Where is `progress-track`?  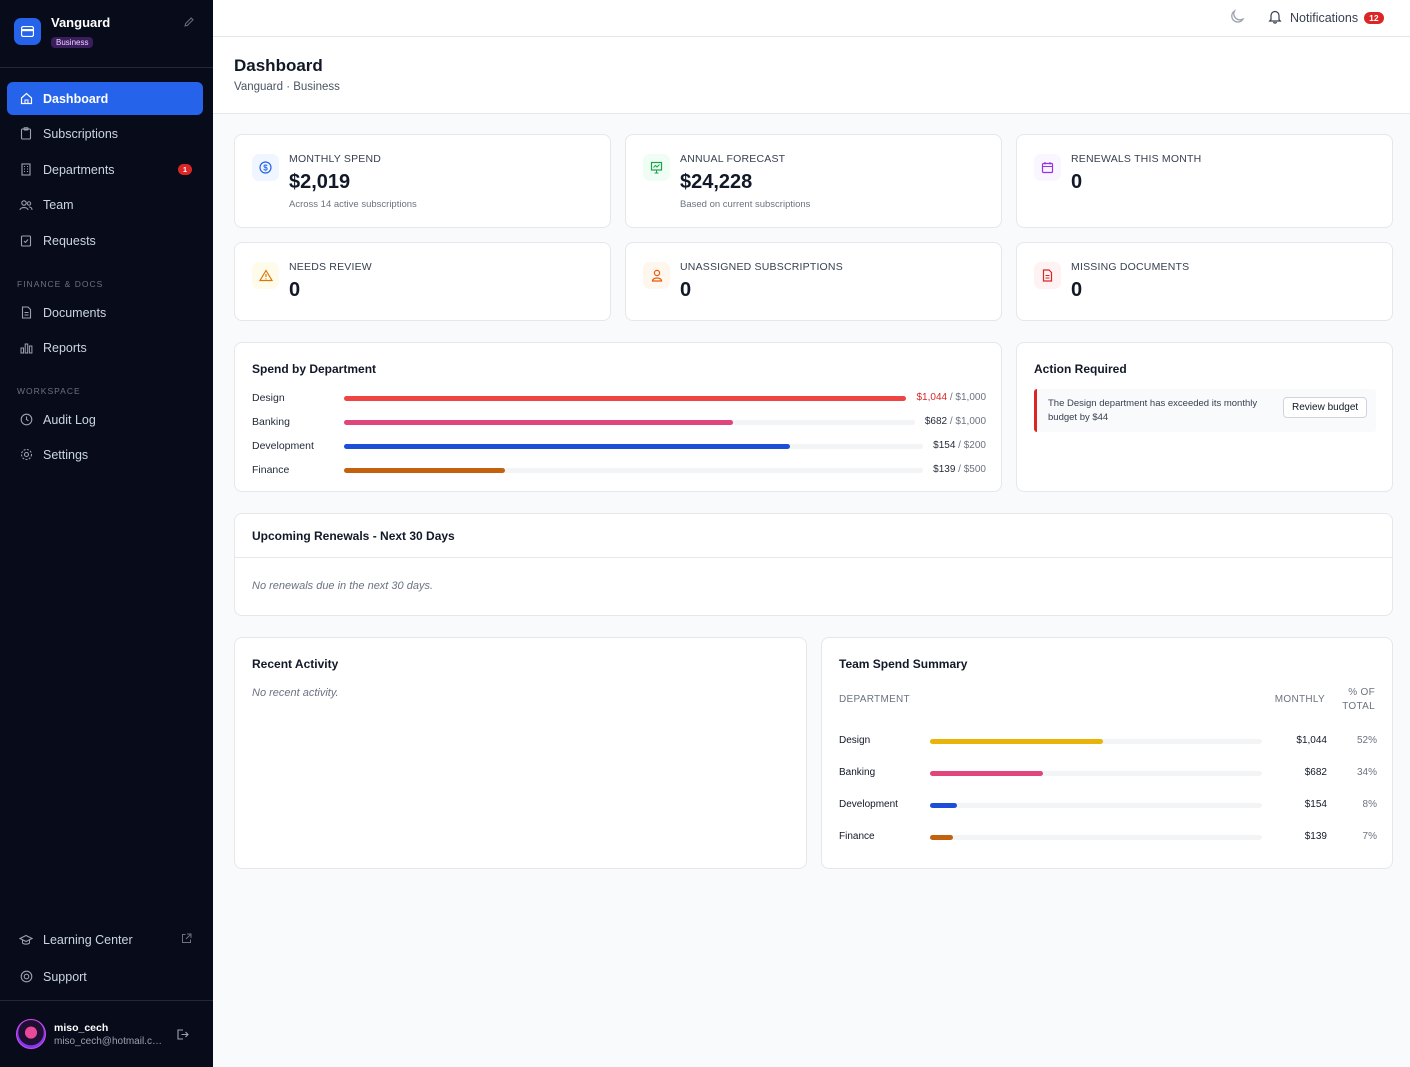
progress-track is located at coordinates (625, 398).